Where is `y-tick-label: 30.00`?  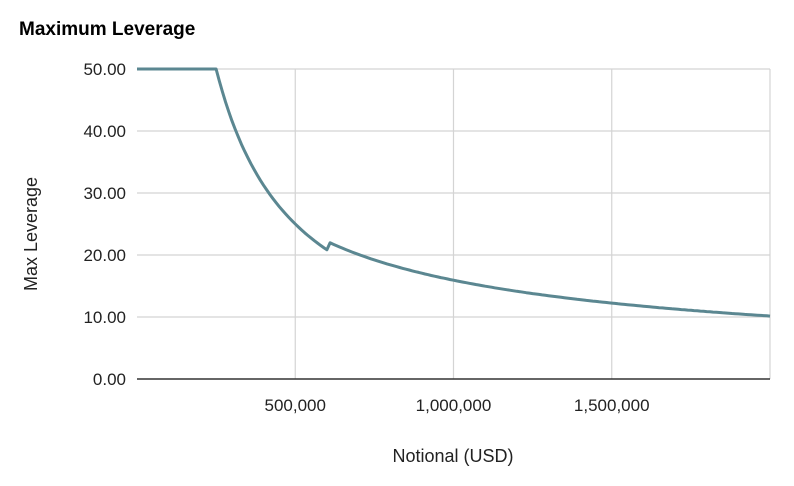 y-tick-label: 30.00 is located at coordinates (104, 193).